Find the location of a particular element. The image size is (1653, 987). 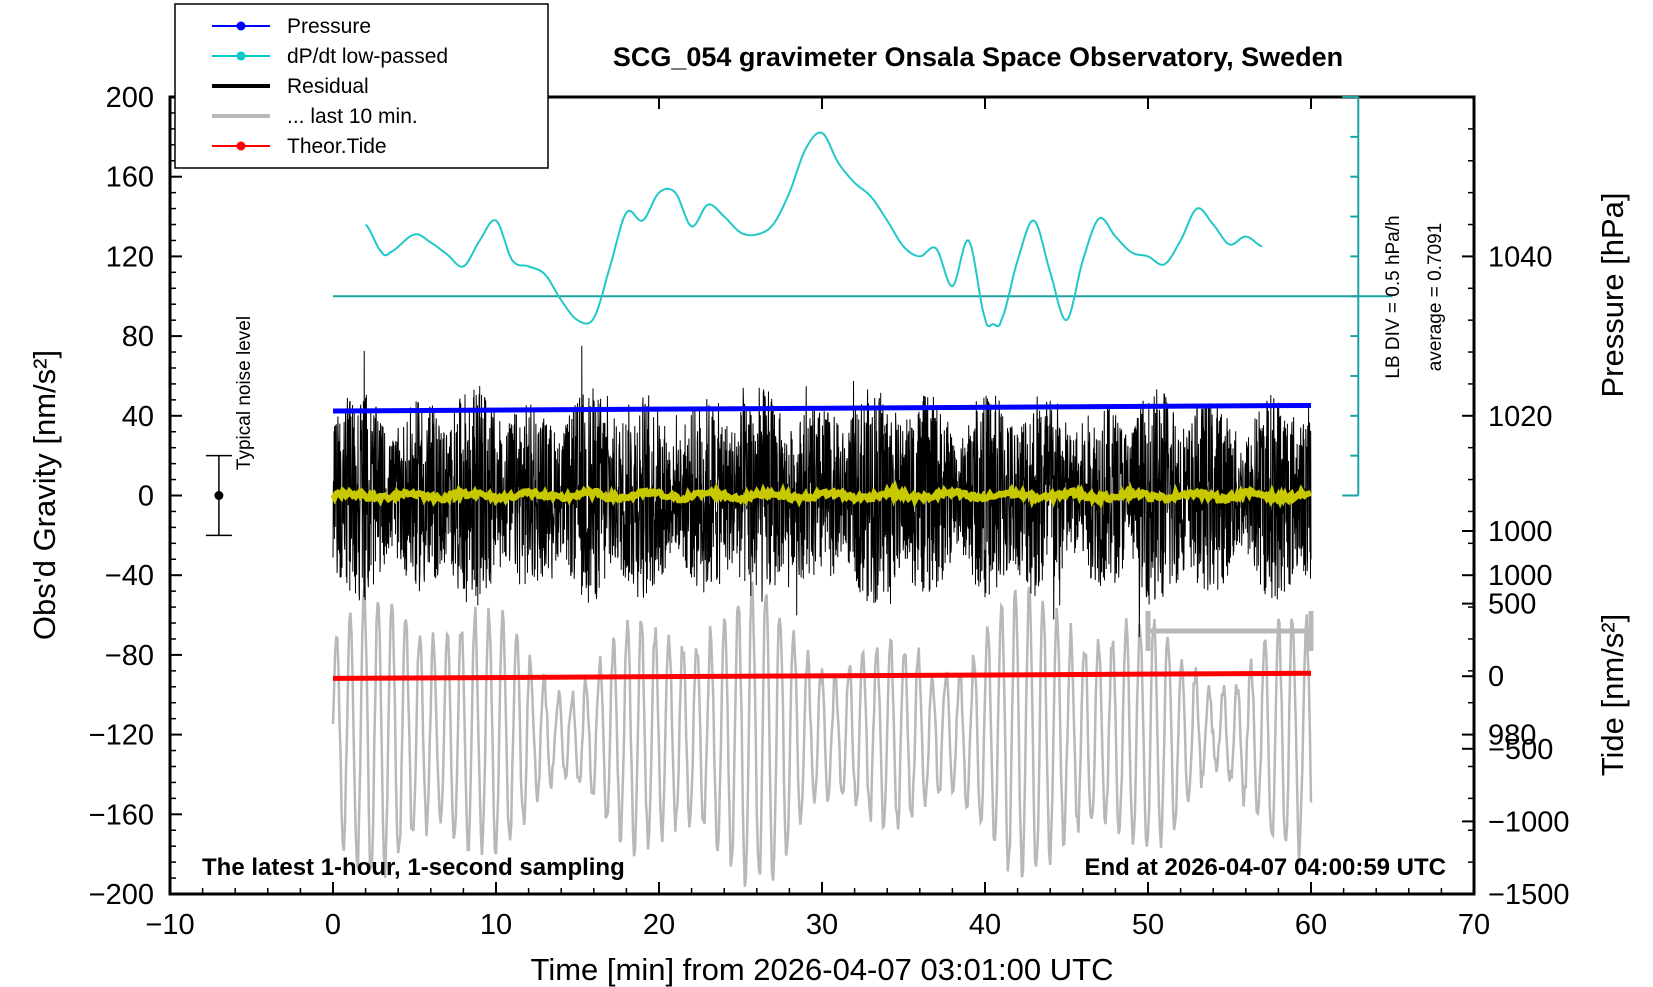

y-tick-label: −80 is located at coordinates (129, 656).